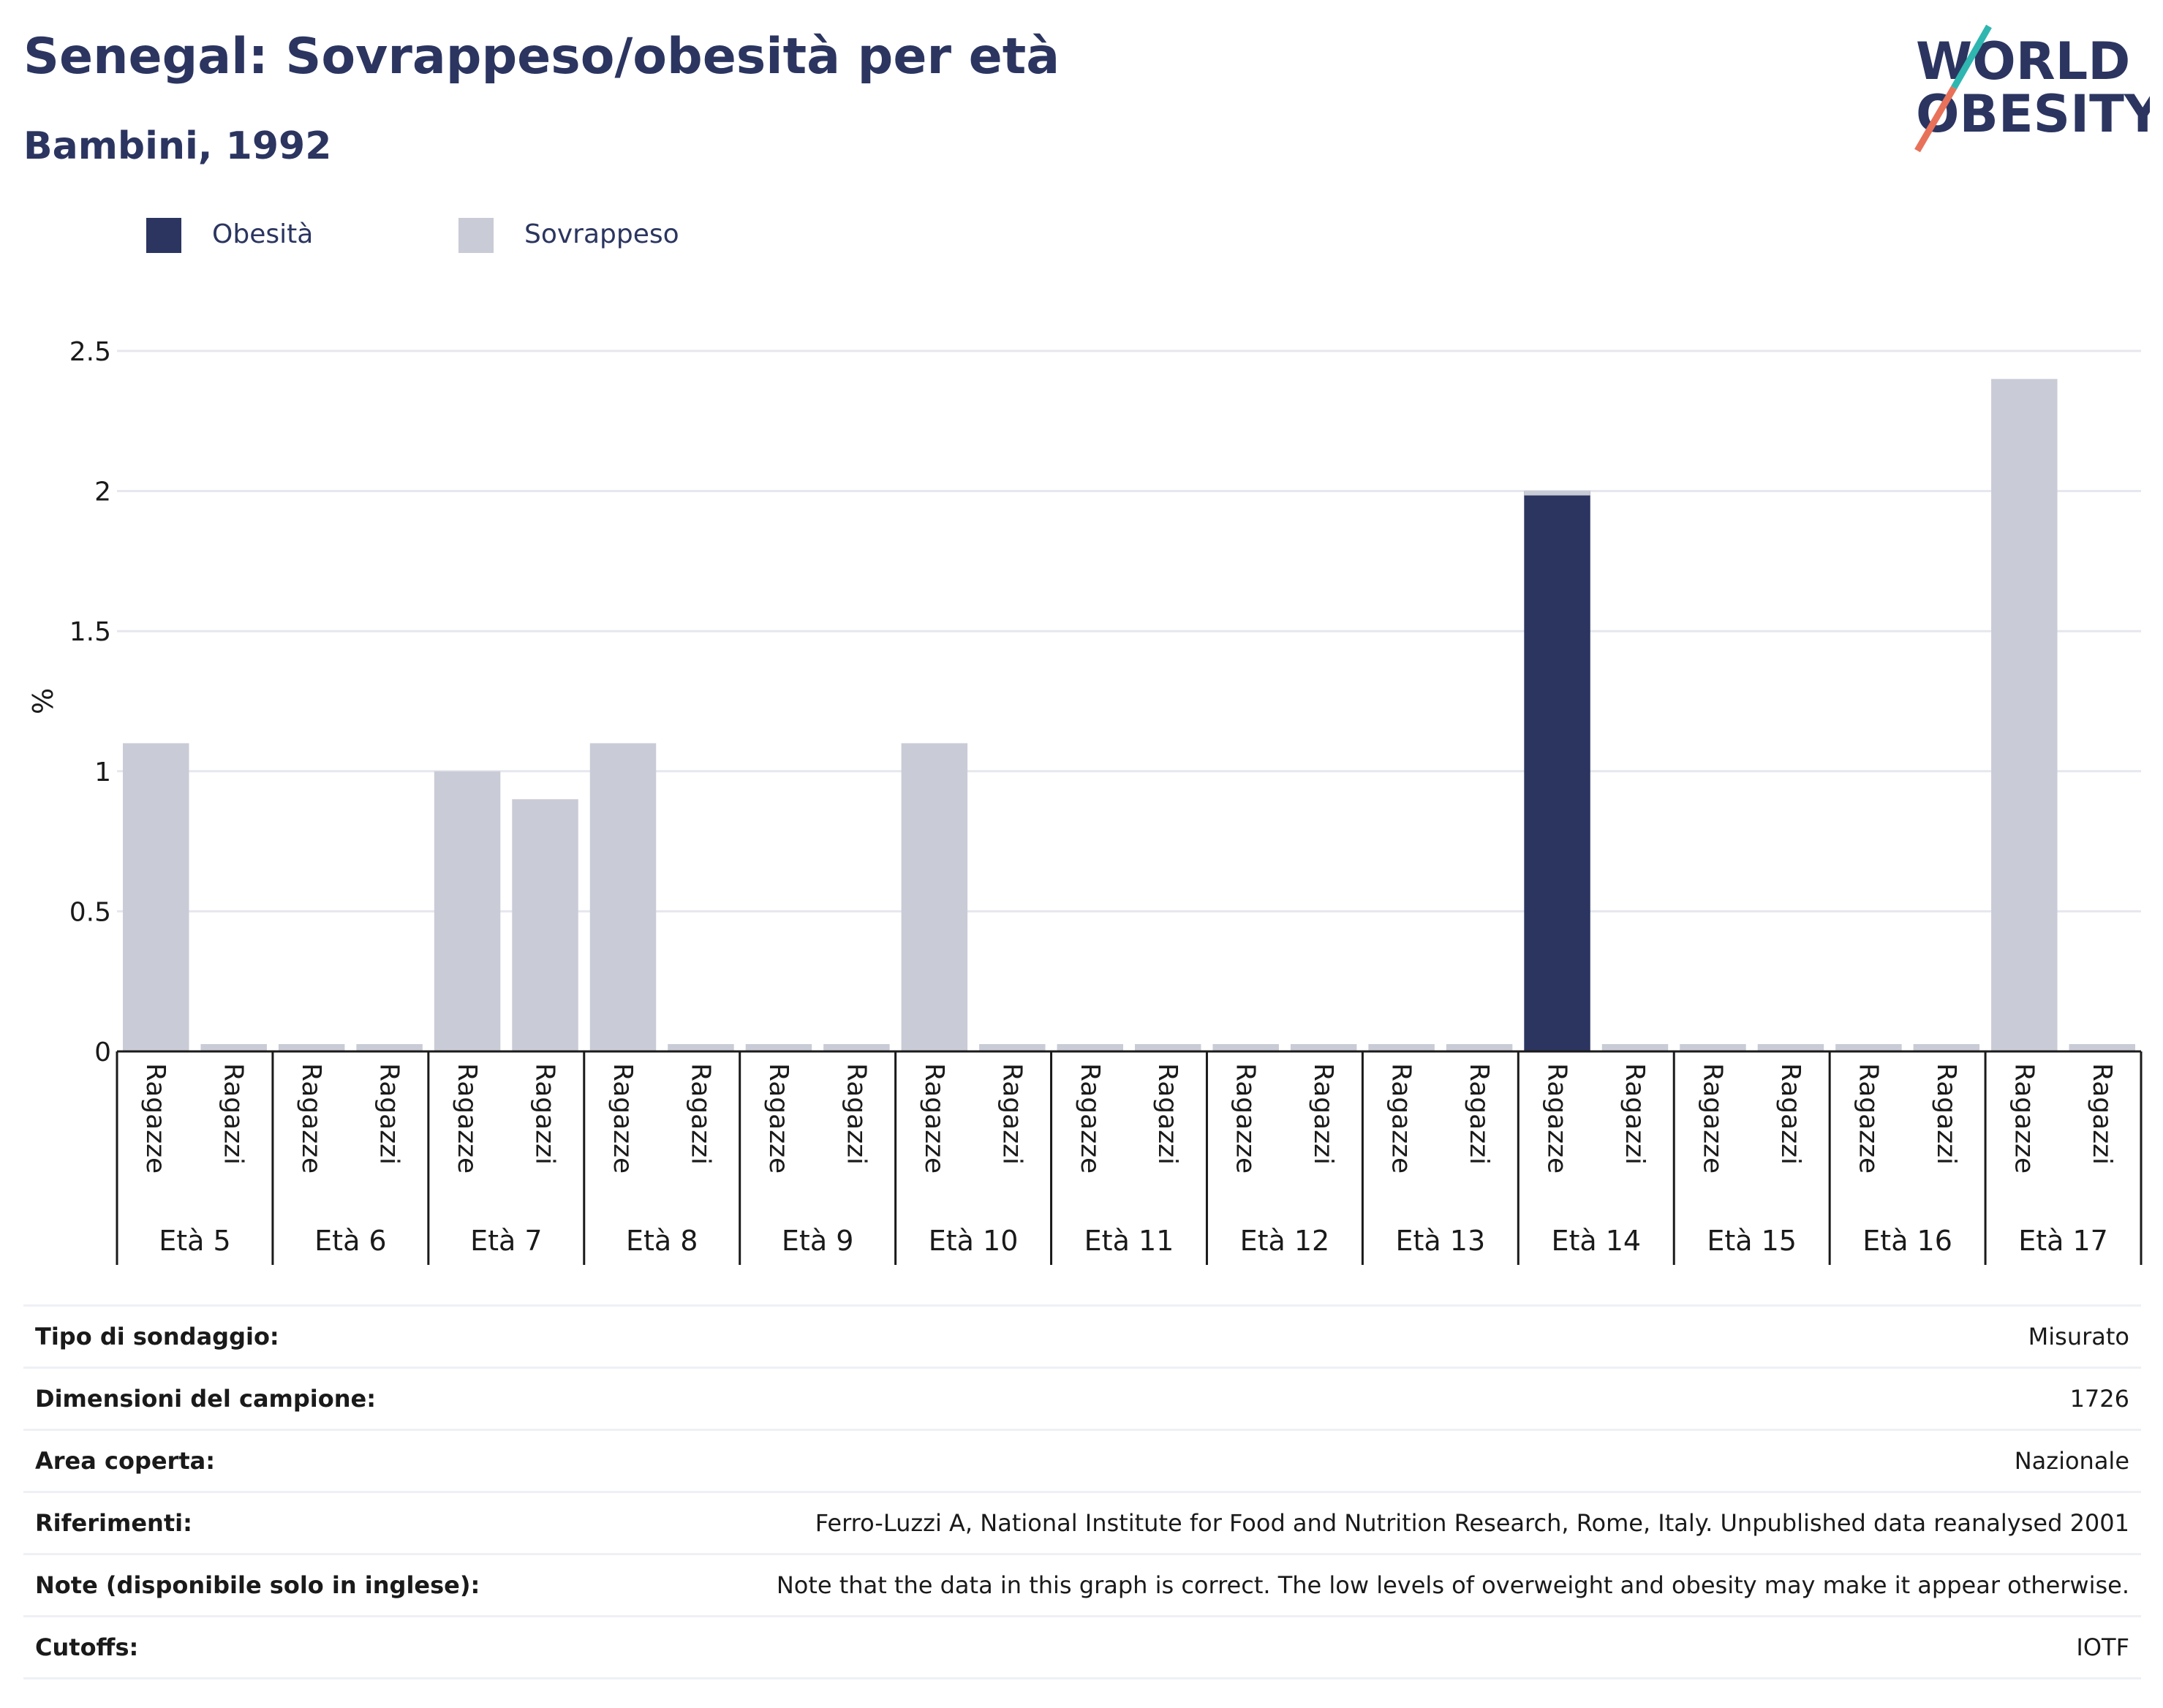 Image resolution: width=2163 pixels, height=1708 pixels. What do you see at coordinates (164, 235) in the screenshot?
I see `legend-swatch-obesita` at bounding box center [164, 235].